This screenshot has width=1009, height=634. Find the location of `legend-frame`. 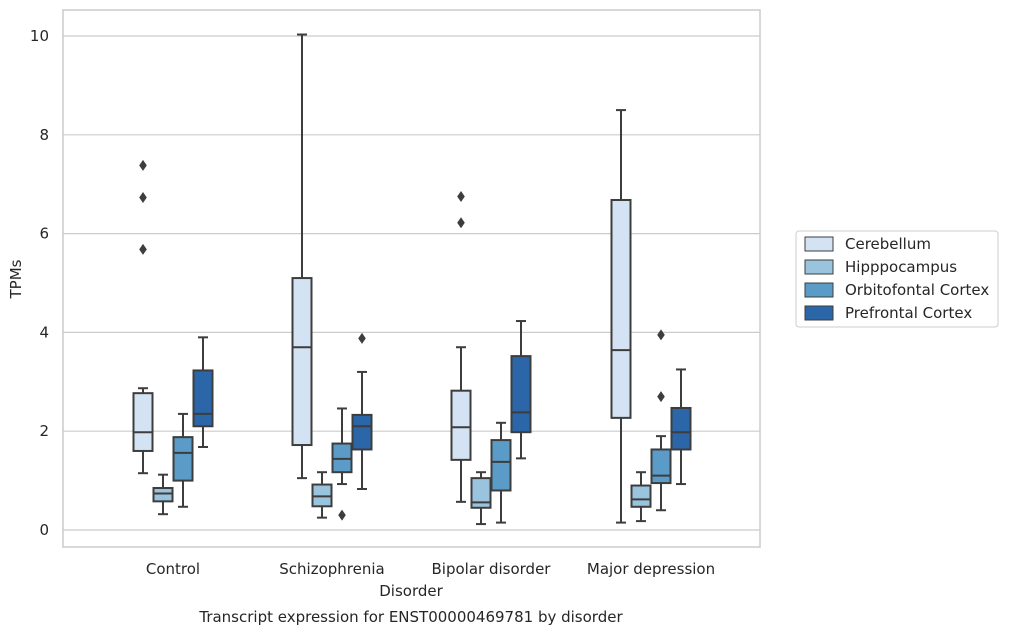

legend-frame is located at coordinates (897, 279).